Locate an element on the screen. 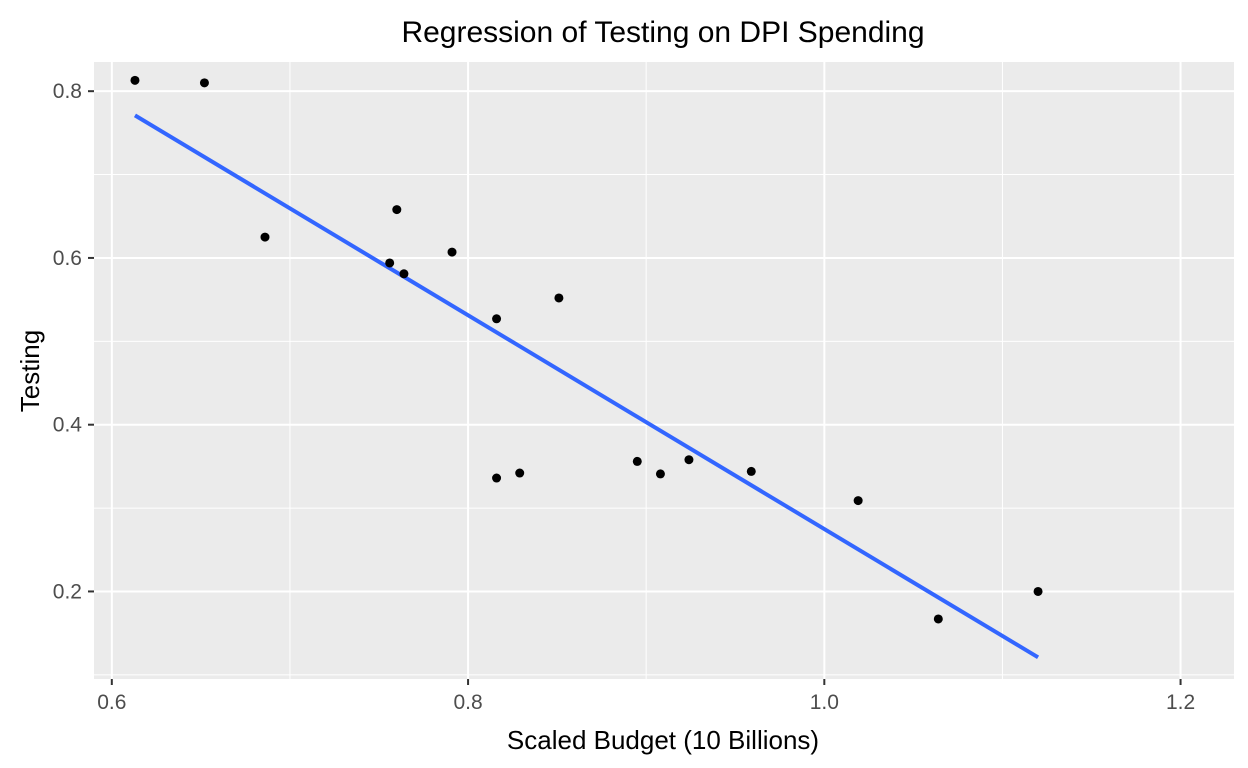 The image size is (1248, 768). y-axis-title: Testing is located at coordinates (30, 371).